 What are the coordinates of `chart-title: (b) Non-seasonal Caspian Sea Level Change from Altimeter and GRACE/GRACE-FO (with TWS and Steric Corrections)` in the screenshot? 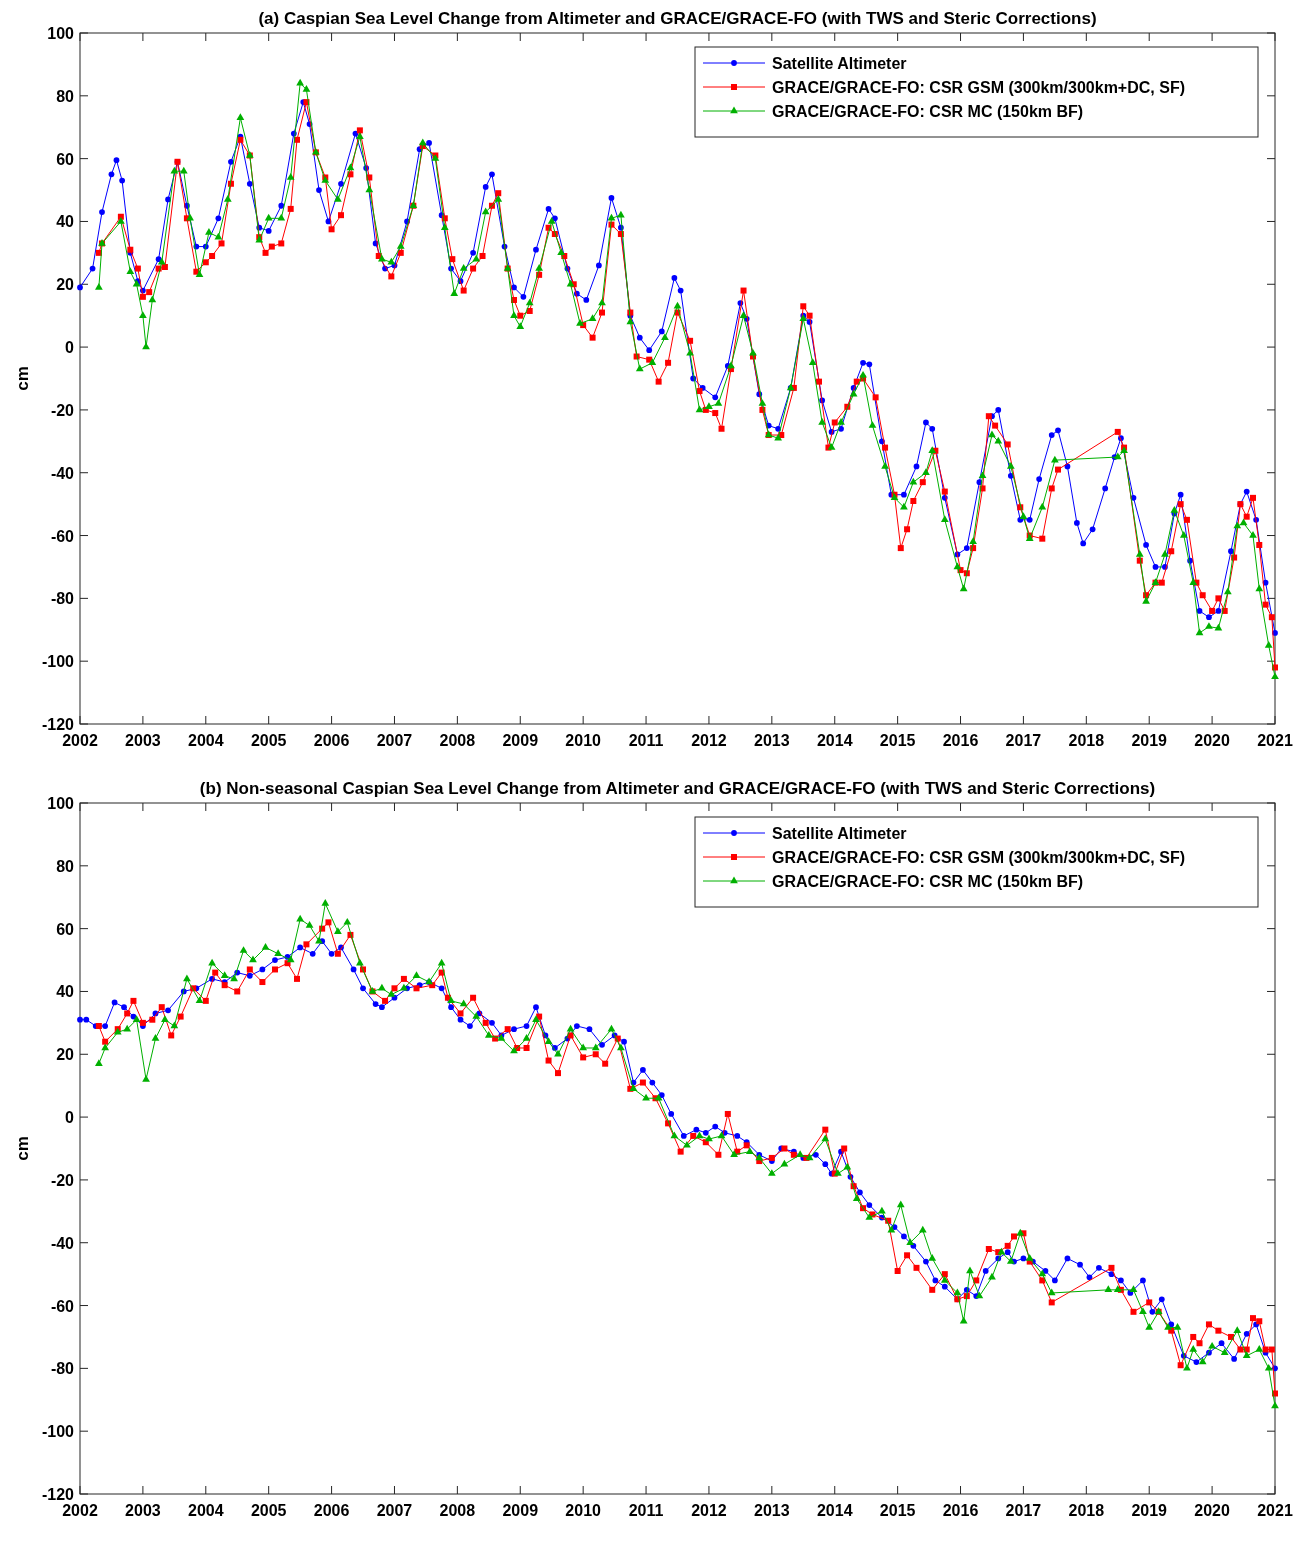 It's located at (677, 788).